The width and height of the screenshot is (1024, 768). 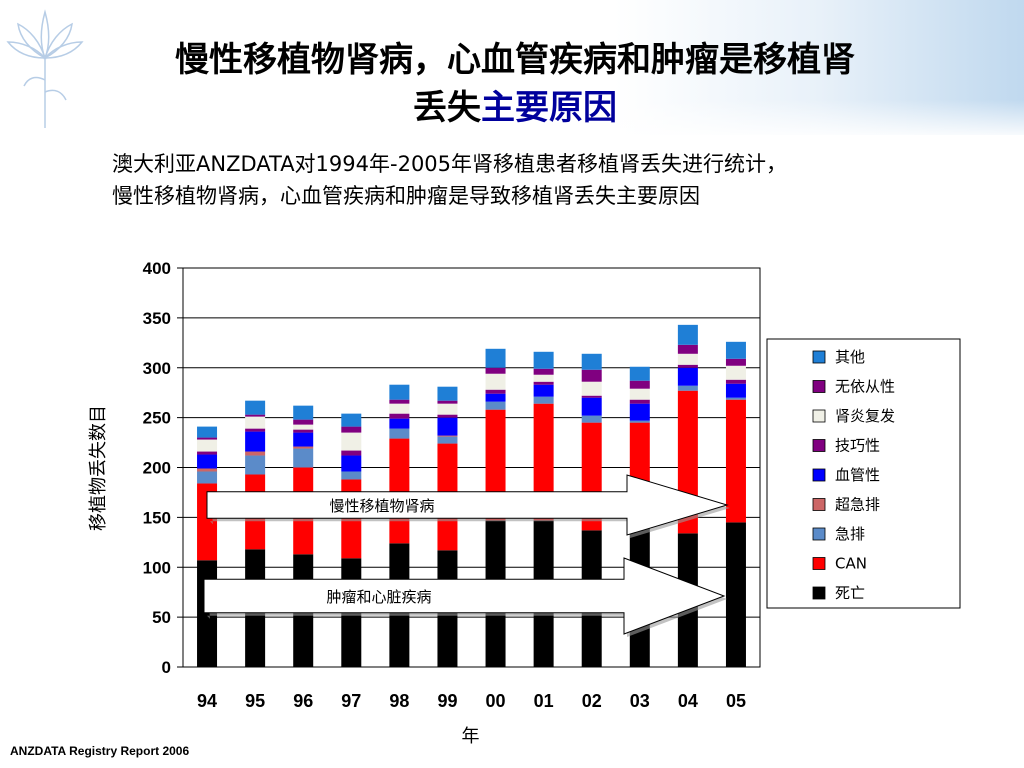 What do you see at coordinates (303, 427) in the screenshot?
I see `bar-segment-肾炎复发-96` at bounding box center [303, 427].